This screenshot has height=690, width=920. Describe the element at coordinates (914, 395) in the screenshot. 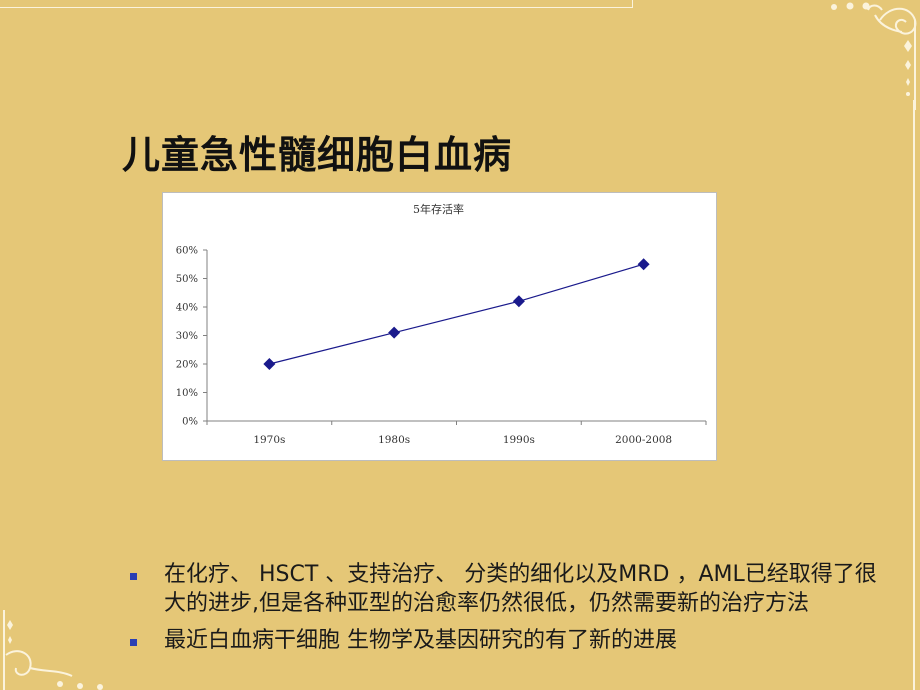

I see `frame-right-line` at that location.